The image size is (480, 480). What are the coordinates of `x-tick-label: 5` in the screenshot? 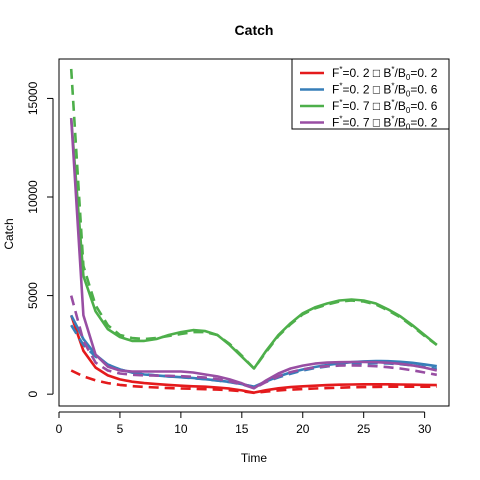 It's located at (120, 429).